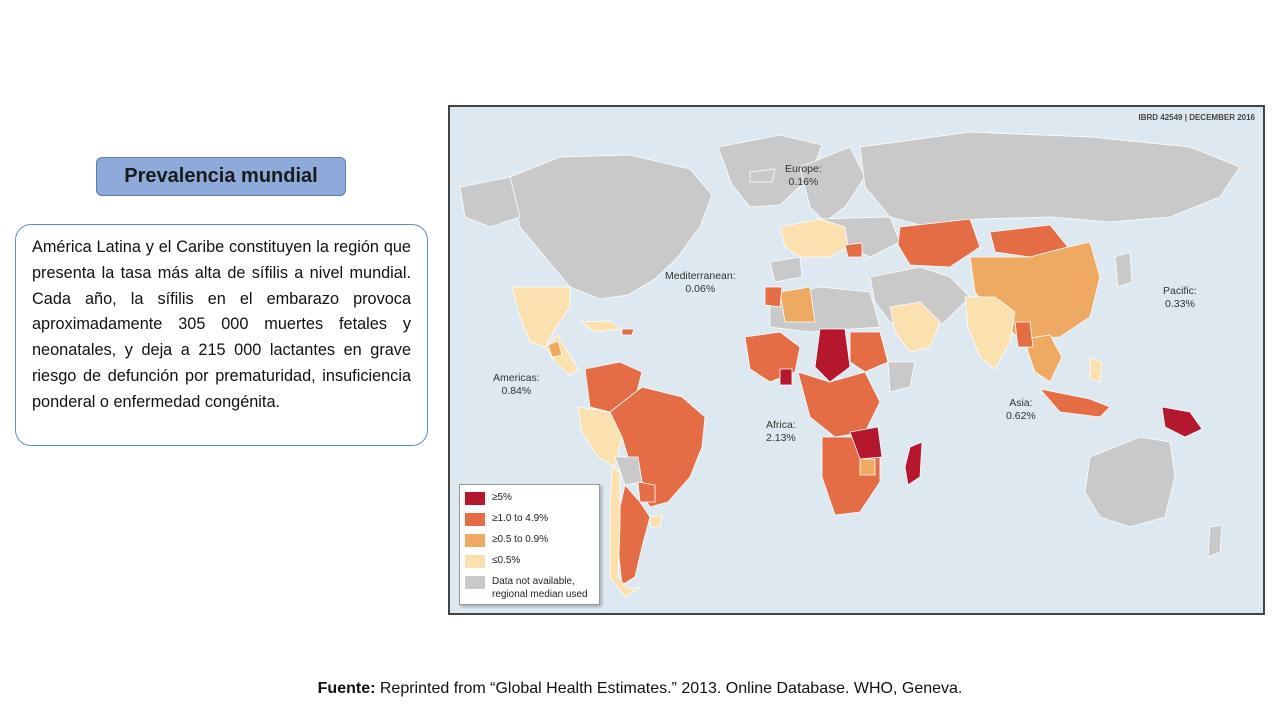 The width and height of the screenshot is (1280, 720). Describe the element at coordinates (520, 539) in the screenshot. I see `legend-label: ≥0.5 to 0.9%` at that location.